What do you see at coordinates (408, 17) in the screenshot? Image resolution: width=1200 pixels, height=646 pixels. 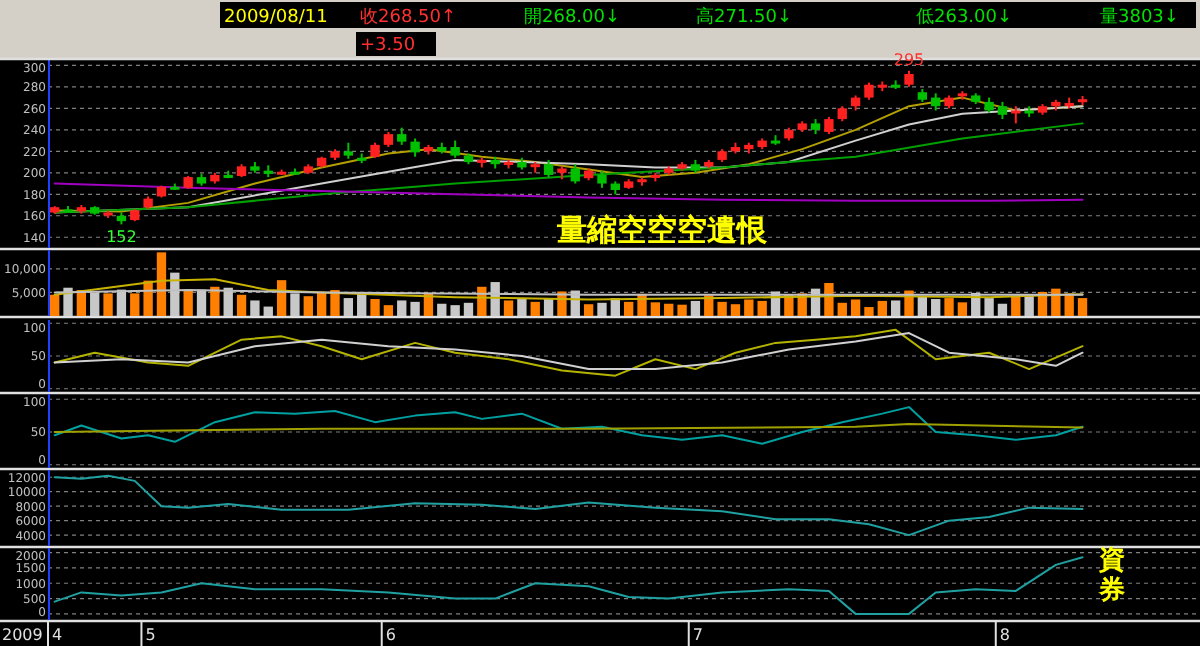 I see `text: 收268.50↑` at bounding box center [408, 17].